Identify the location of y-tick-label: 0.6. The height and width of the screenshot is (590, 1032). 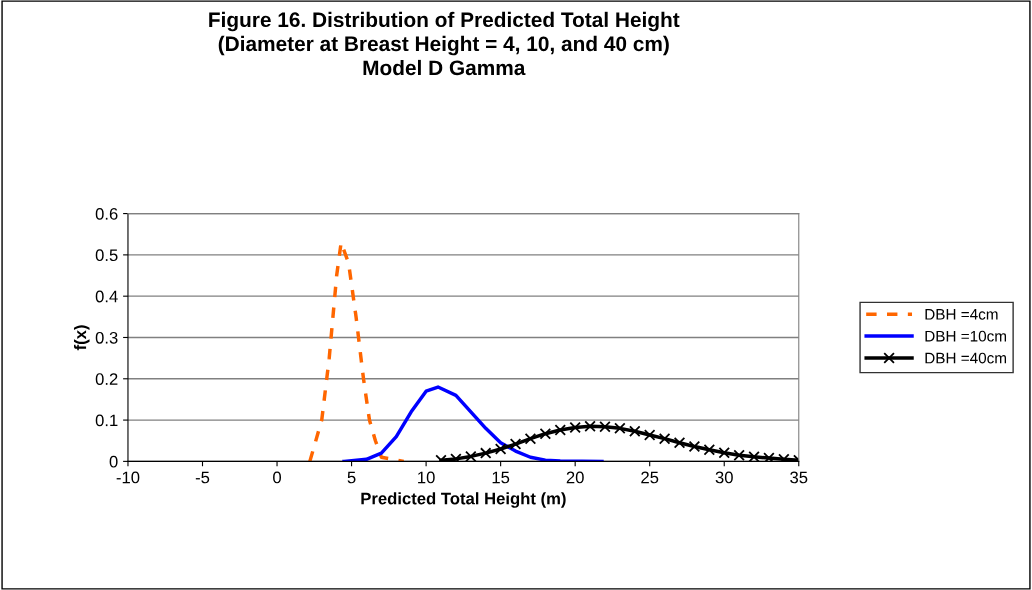
(106, 213).